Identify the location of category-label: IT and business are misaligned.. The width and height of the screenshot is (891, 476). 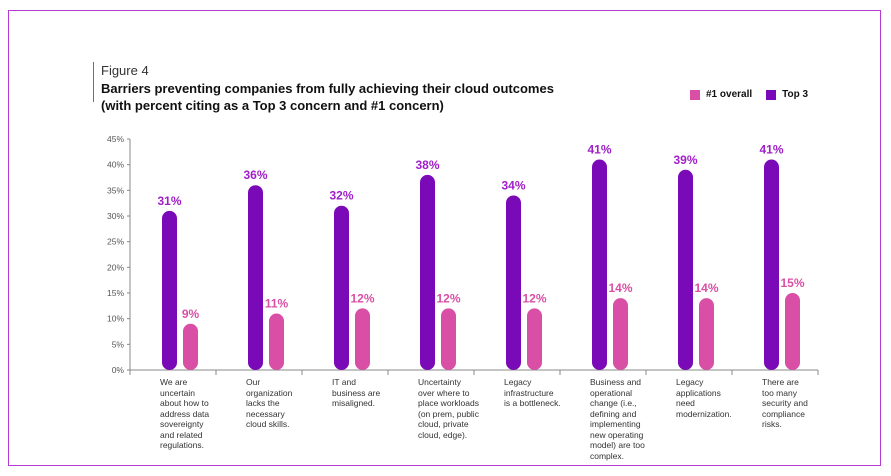
(369, 393).